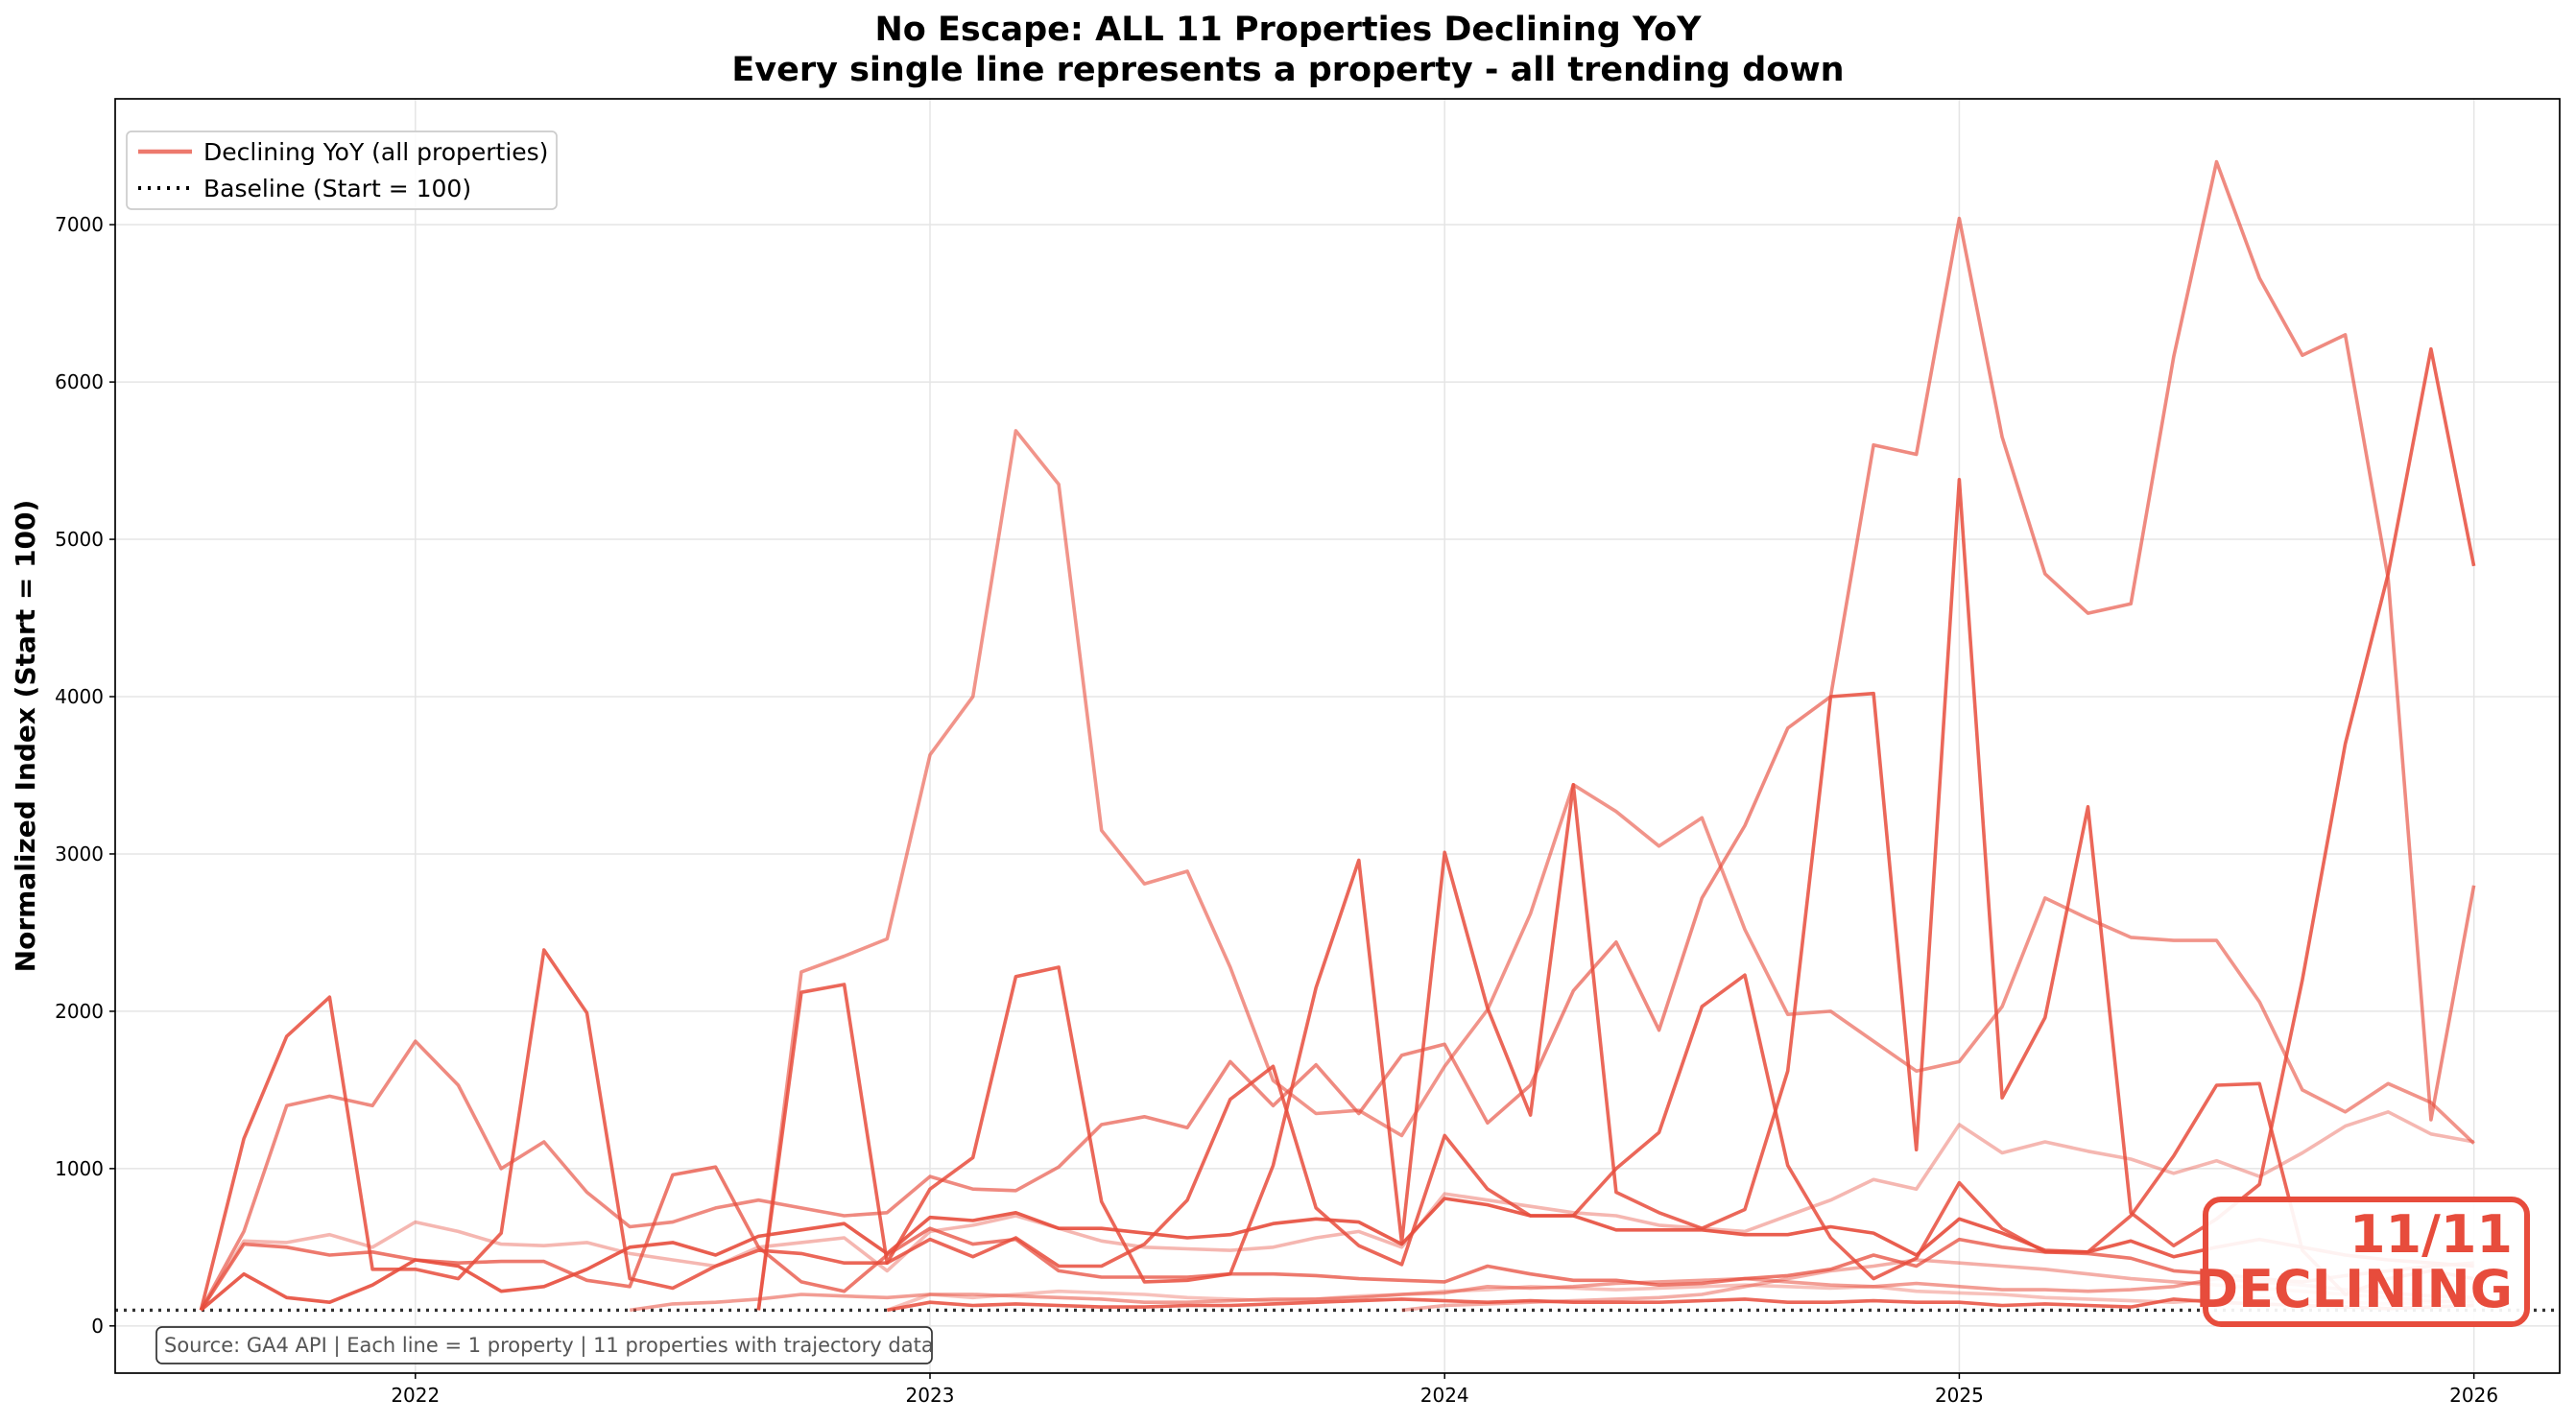 The width and height of the screenshot is (2576, 1423). Describe the element at coordinates (79, 1012) in the screenshot. I see `y-tick-label: 2000` at that location.